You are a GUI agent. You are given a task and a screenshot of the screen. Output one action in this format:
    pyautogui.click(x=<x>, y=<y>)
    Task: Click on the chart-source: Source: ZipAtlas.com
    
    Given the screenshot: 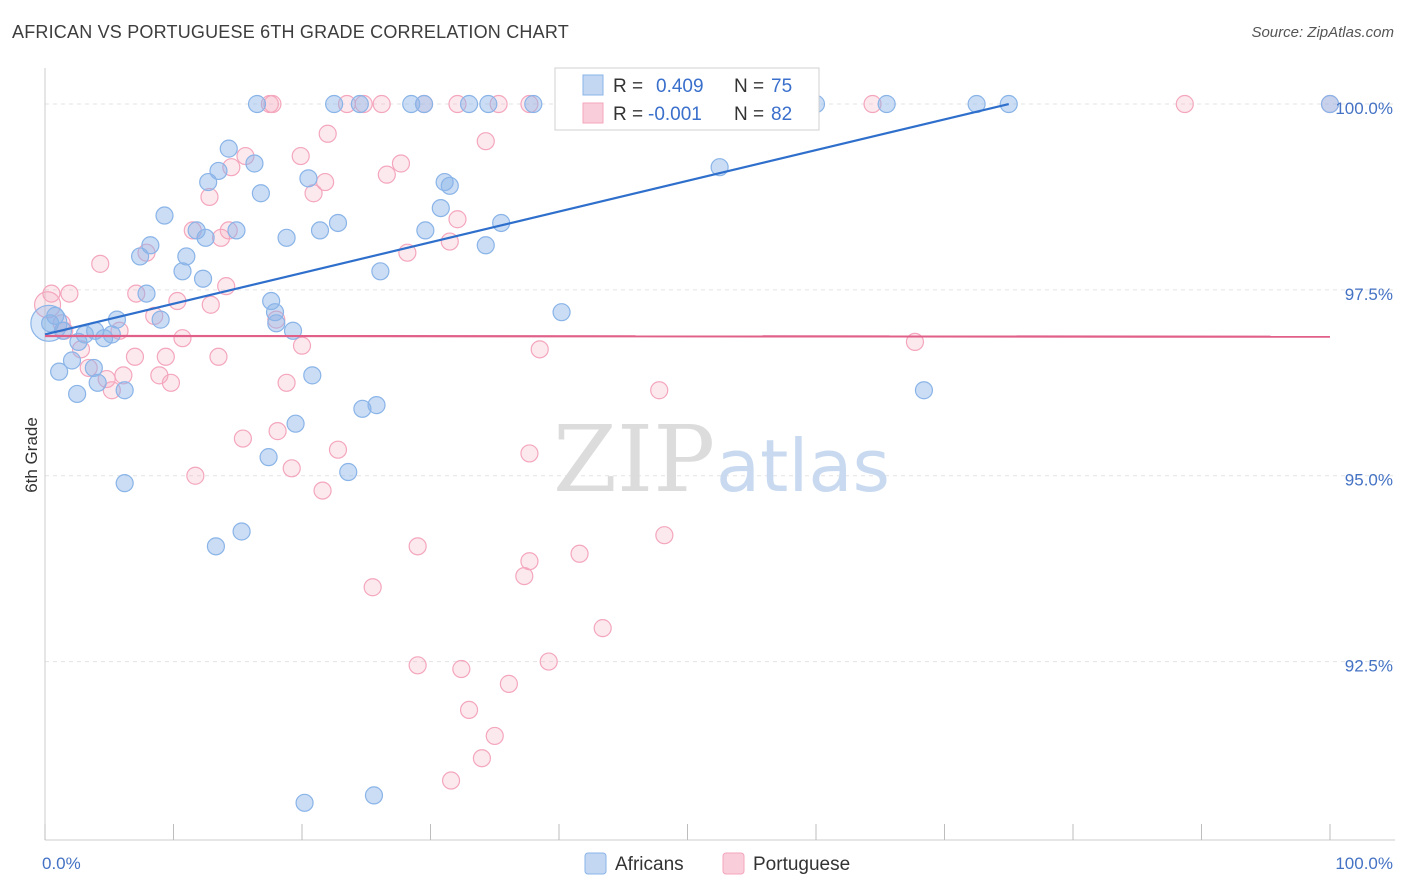 What is the action you would take?
    pyautogui.click(x=1322, y=32)
    